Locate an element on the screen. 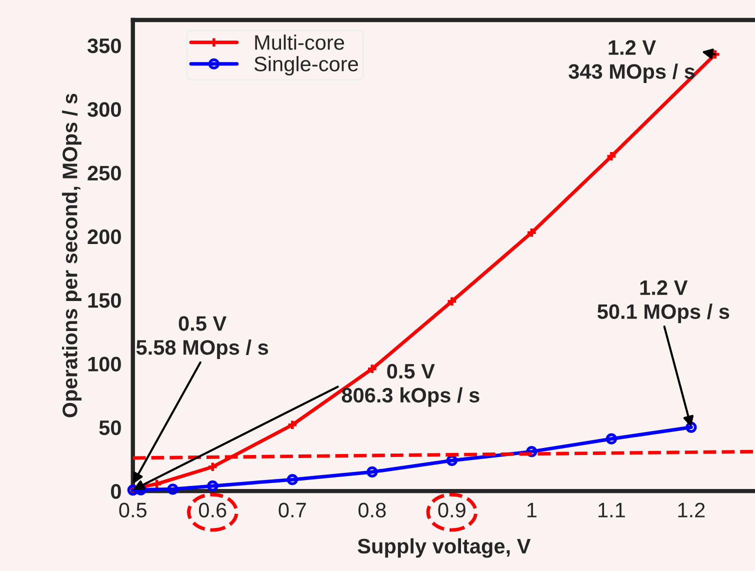 This screenshot has width=755, height=571. x-tick-label: 1.2 is located at coordinates (691, 510).